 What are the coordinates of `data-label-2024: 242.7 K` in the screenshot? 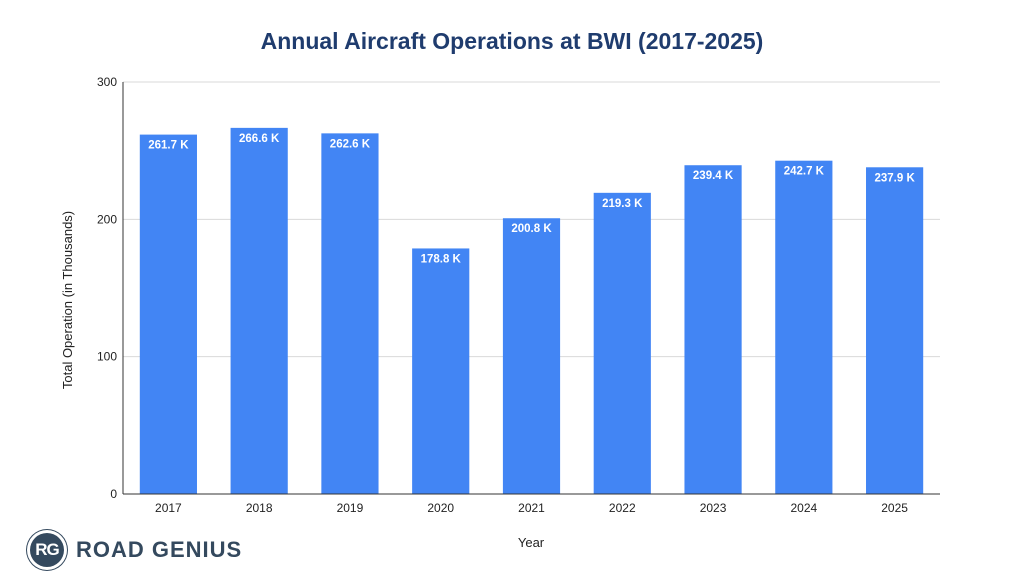 It's located at (804, 172).